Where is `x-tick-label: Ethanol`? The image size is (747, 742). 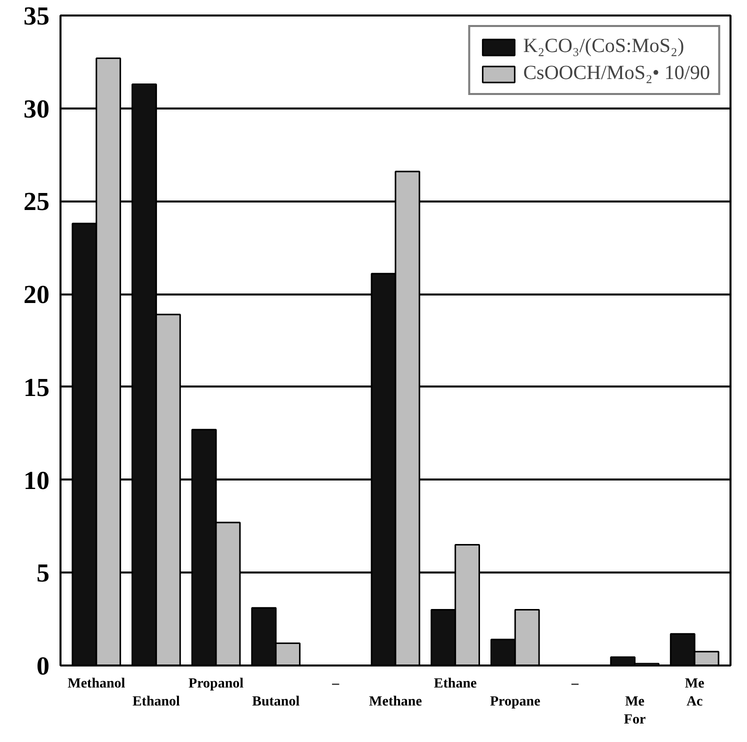 x-tick-label: Ethanol is located at coordinates (156, 702).